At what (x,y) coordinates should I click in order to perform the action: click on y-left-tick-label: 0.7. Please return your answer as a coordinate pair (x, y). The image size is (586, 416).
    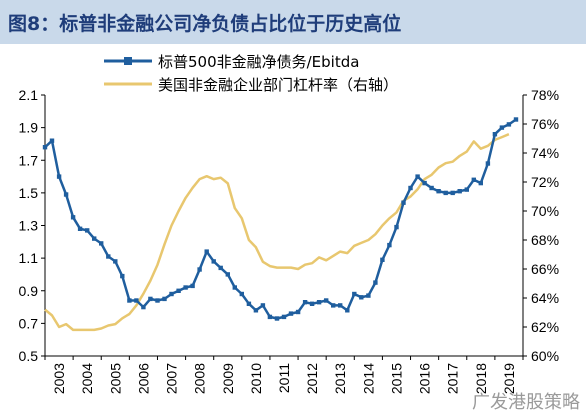
    Looking at the image, I should click on (29, 323).